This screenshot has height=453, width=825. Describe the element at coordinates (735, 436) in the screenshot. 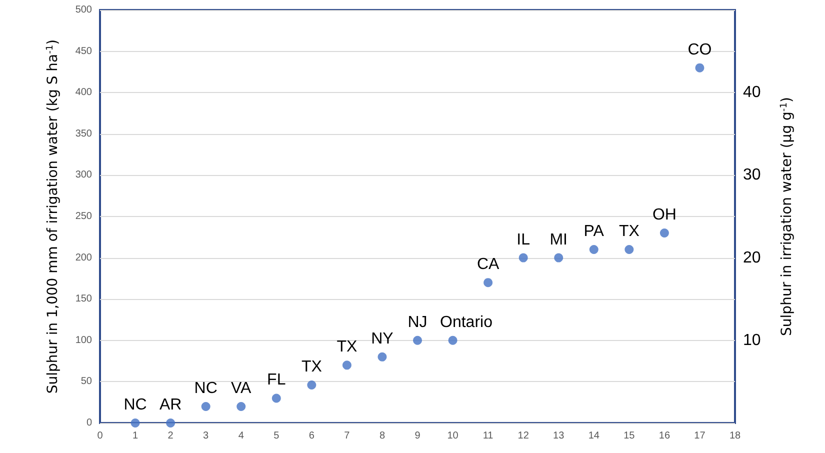

I see `x-tick-label: 18` at that location.